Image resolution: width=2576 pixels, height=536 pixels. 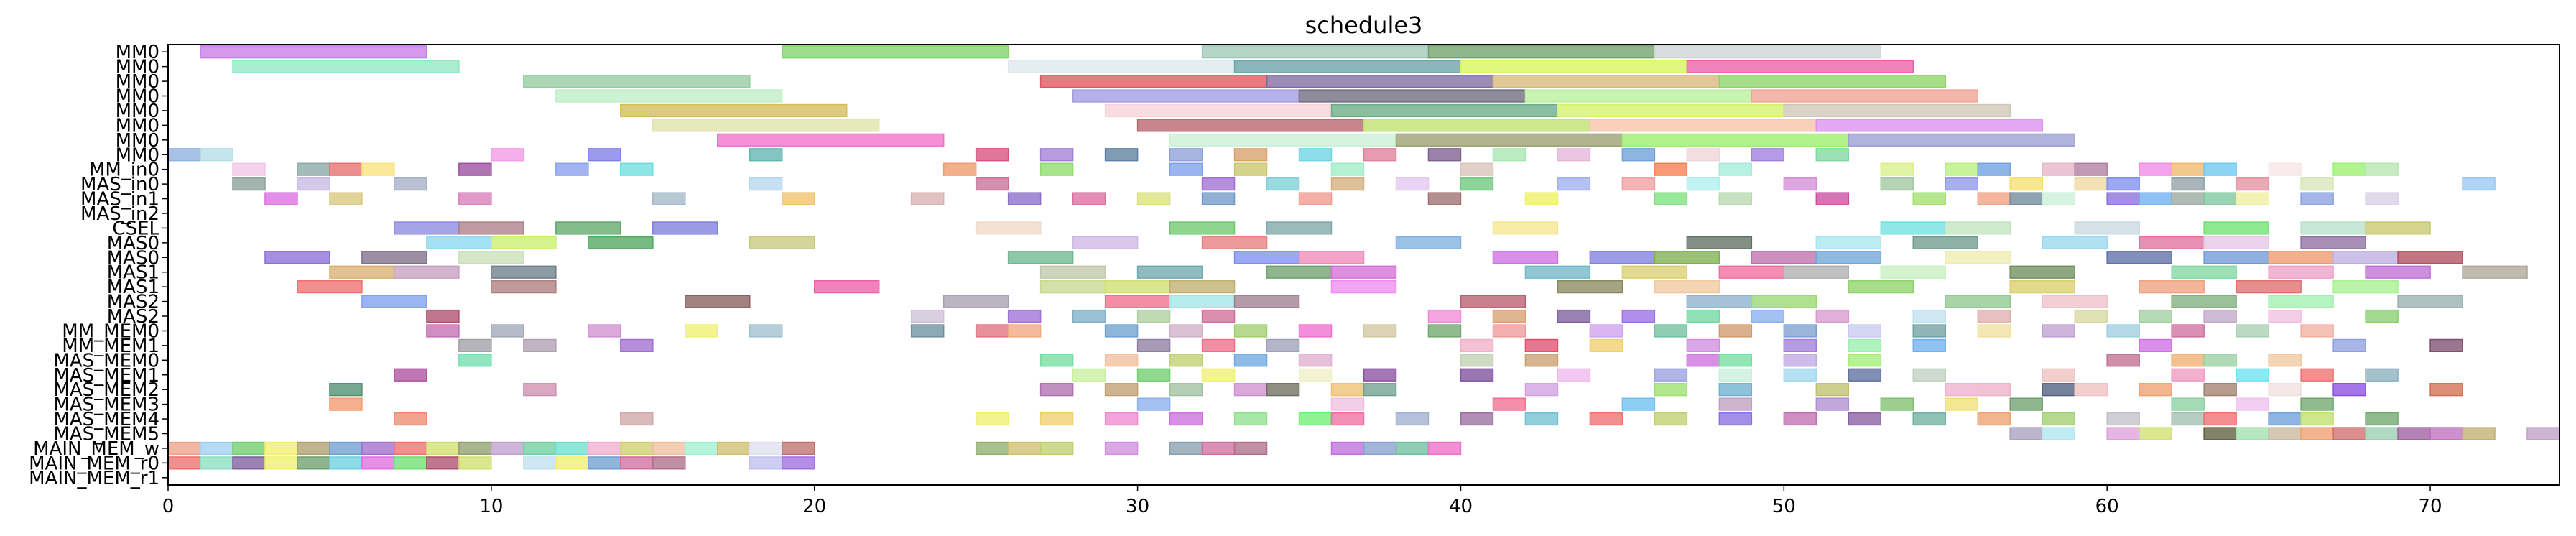 What do you see at coordinates (1364, 25) in the screenshot?
I see `chart-title: schedule3` at bounding box center [1364, 25].